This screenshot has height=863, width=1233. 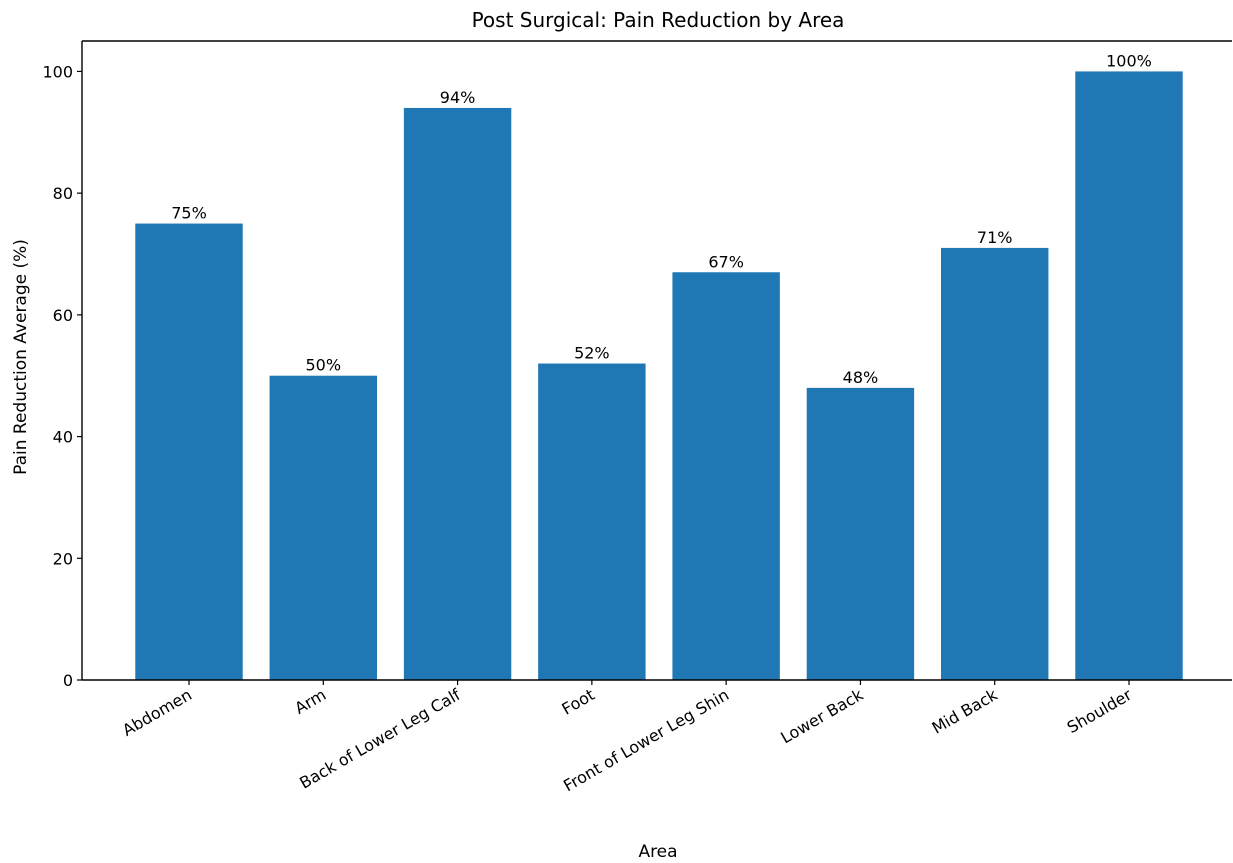 I want to click on x-tick-label: Abdomen, so click(x=157, y=712).